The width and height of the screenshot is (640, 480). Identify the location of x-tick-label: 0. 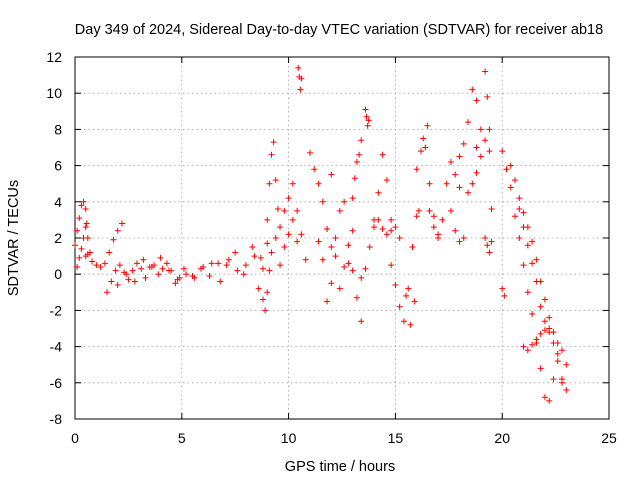
(75, 438).